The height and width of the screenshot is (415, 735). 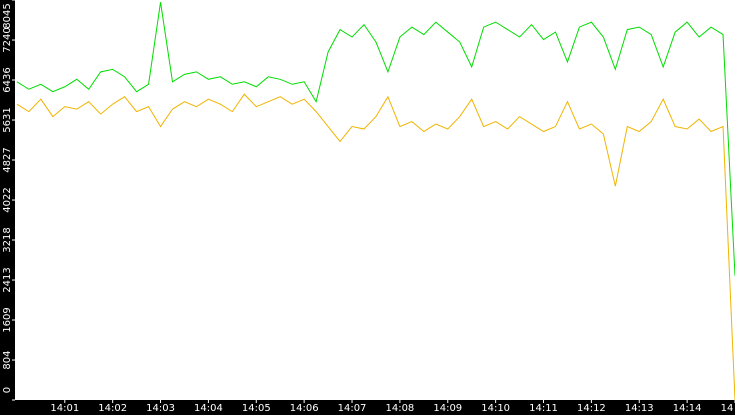 I want to click on y-tick-label: 6436, so click(x=7, y=79).